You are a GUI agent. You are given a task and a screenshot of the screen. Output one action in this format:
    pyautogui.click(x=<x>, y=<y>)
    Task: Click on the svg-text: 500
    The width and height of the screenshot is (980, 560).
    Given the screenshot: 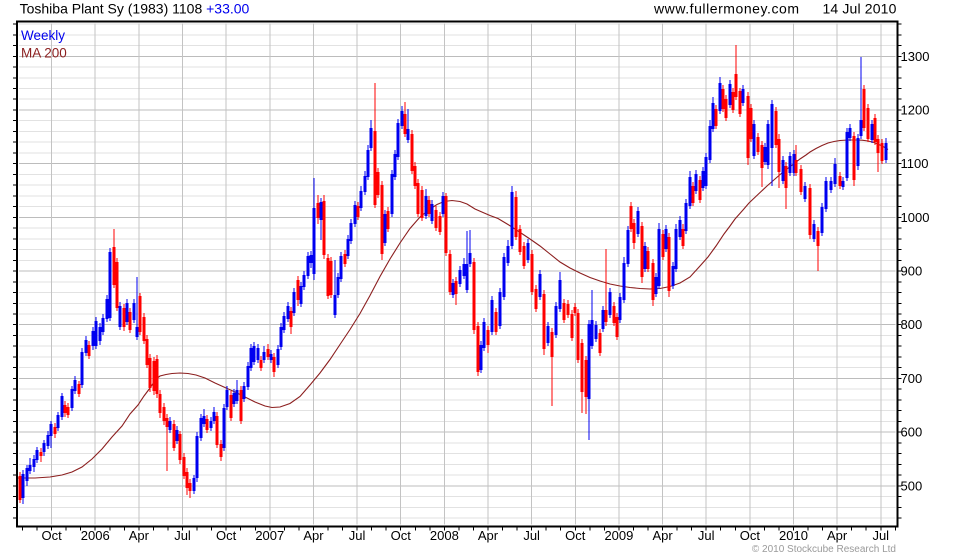 What is the action you would take?
    pyautogui.click(x=912, y=485)
    